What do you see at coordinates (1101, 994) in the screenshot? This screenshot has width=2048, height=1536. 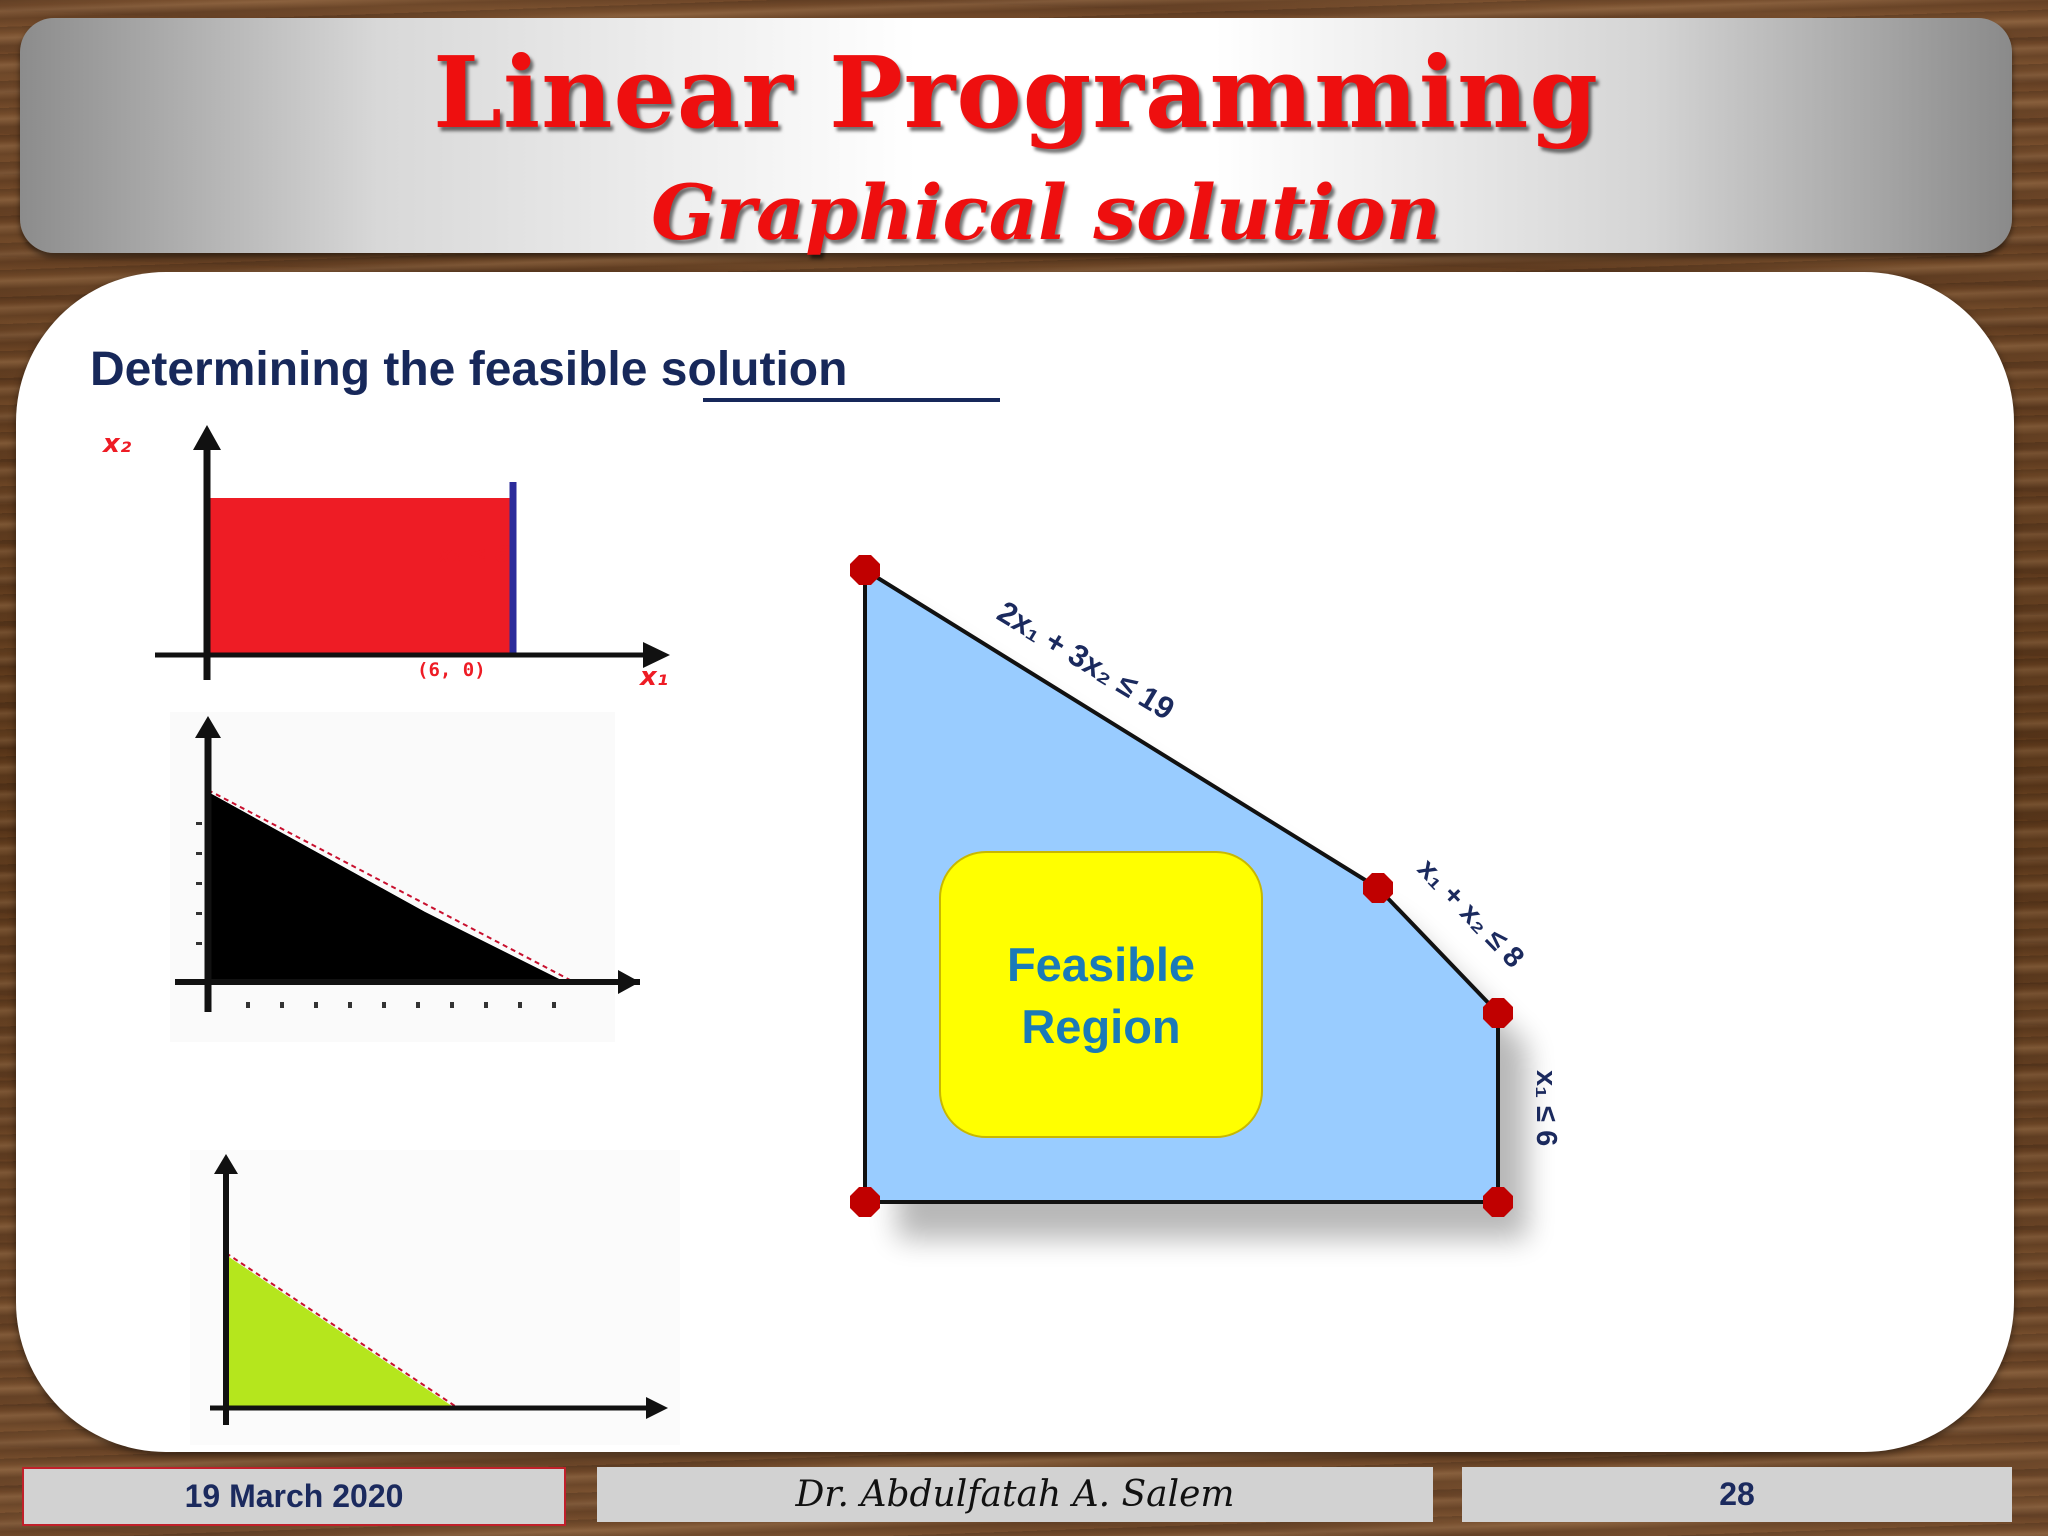 I see `feasible-region-label-box` at bounding box center [1101, 994].